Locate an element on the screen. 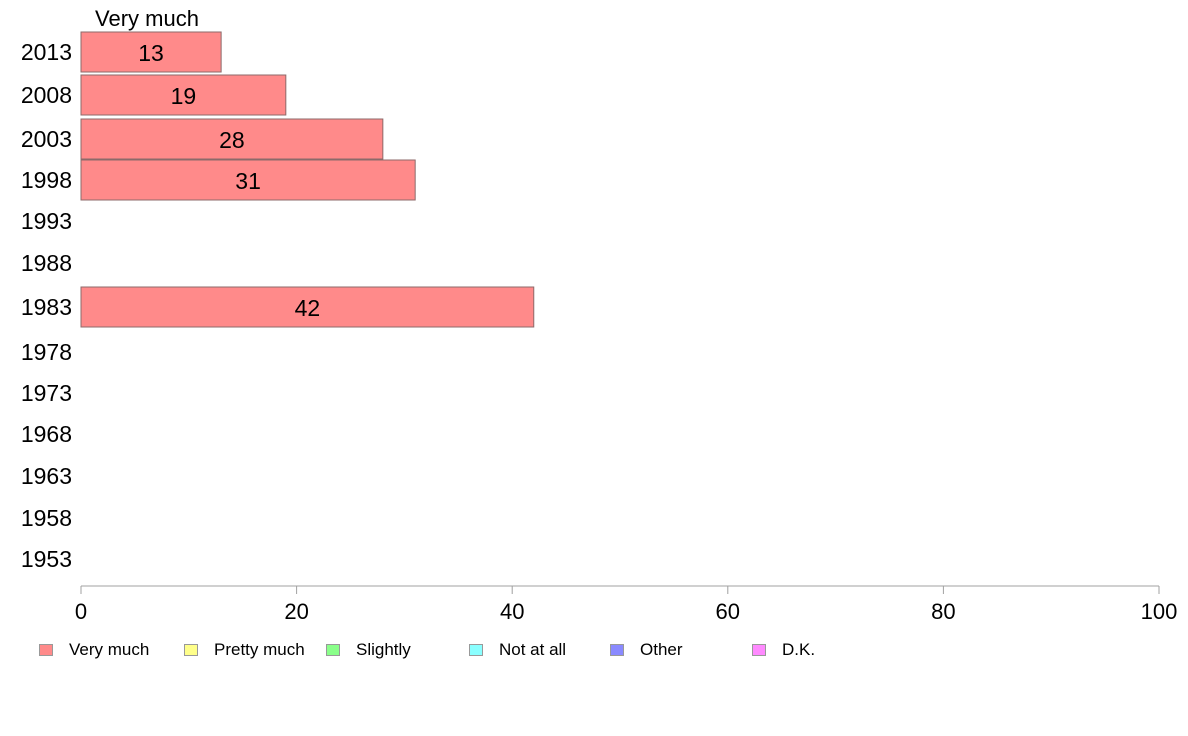 The height and width of the screenshot is (736, 1188). bar-value-label-1998: 31 is located at coordinates (248, 181).